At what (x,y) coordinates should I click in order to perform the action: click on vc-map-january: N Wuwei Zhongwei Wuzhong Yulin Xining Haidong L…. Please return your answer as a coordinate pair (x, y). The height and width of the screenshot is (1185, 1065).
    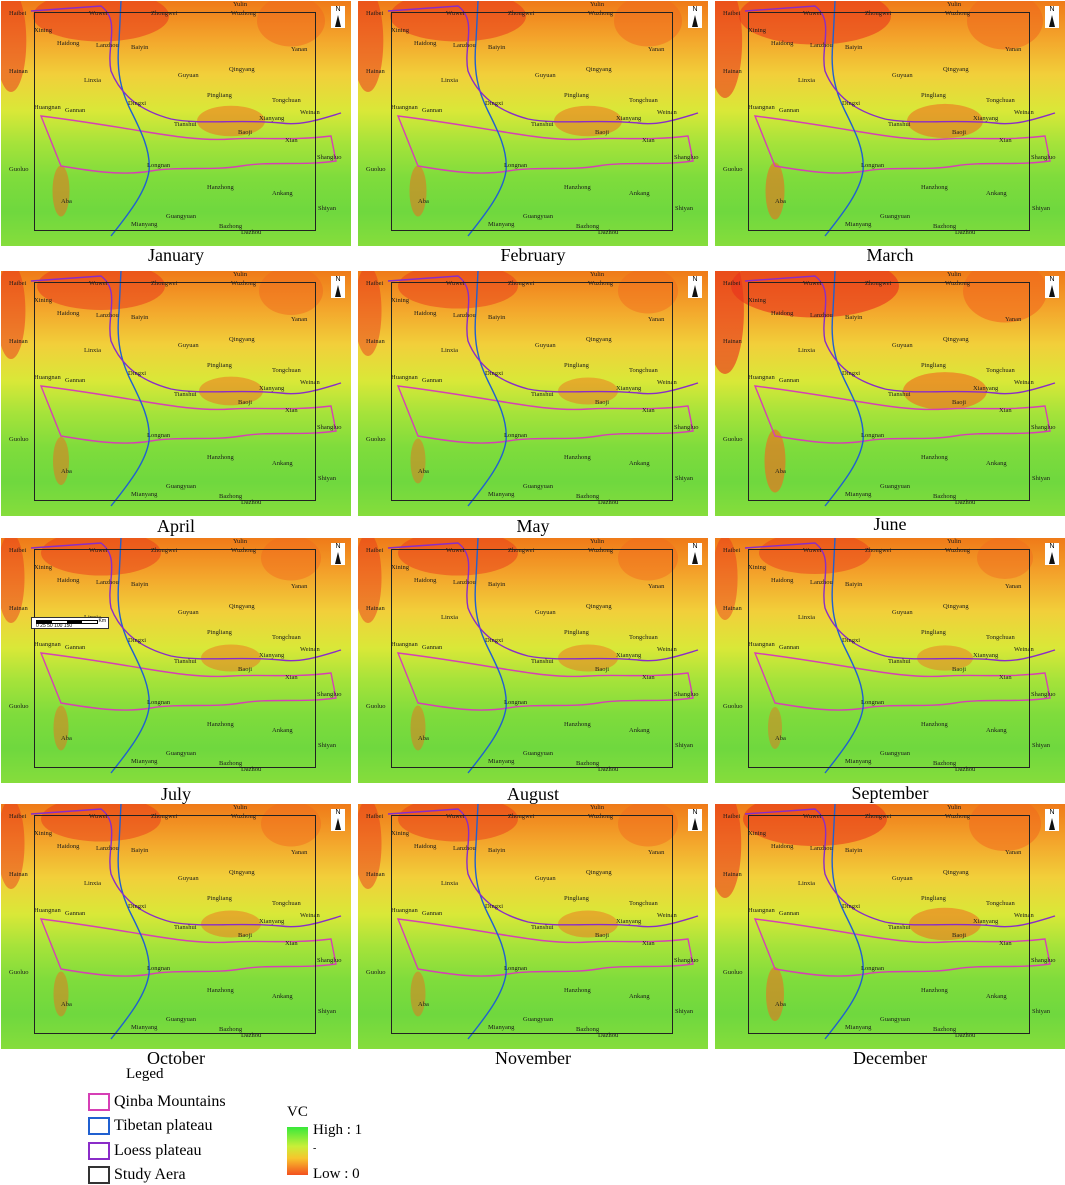
    Looking at the image, I should click on (176, 123).